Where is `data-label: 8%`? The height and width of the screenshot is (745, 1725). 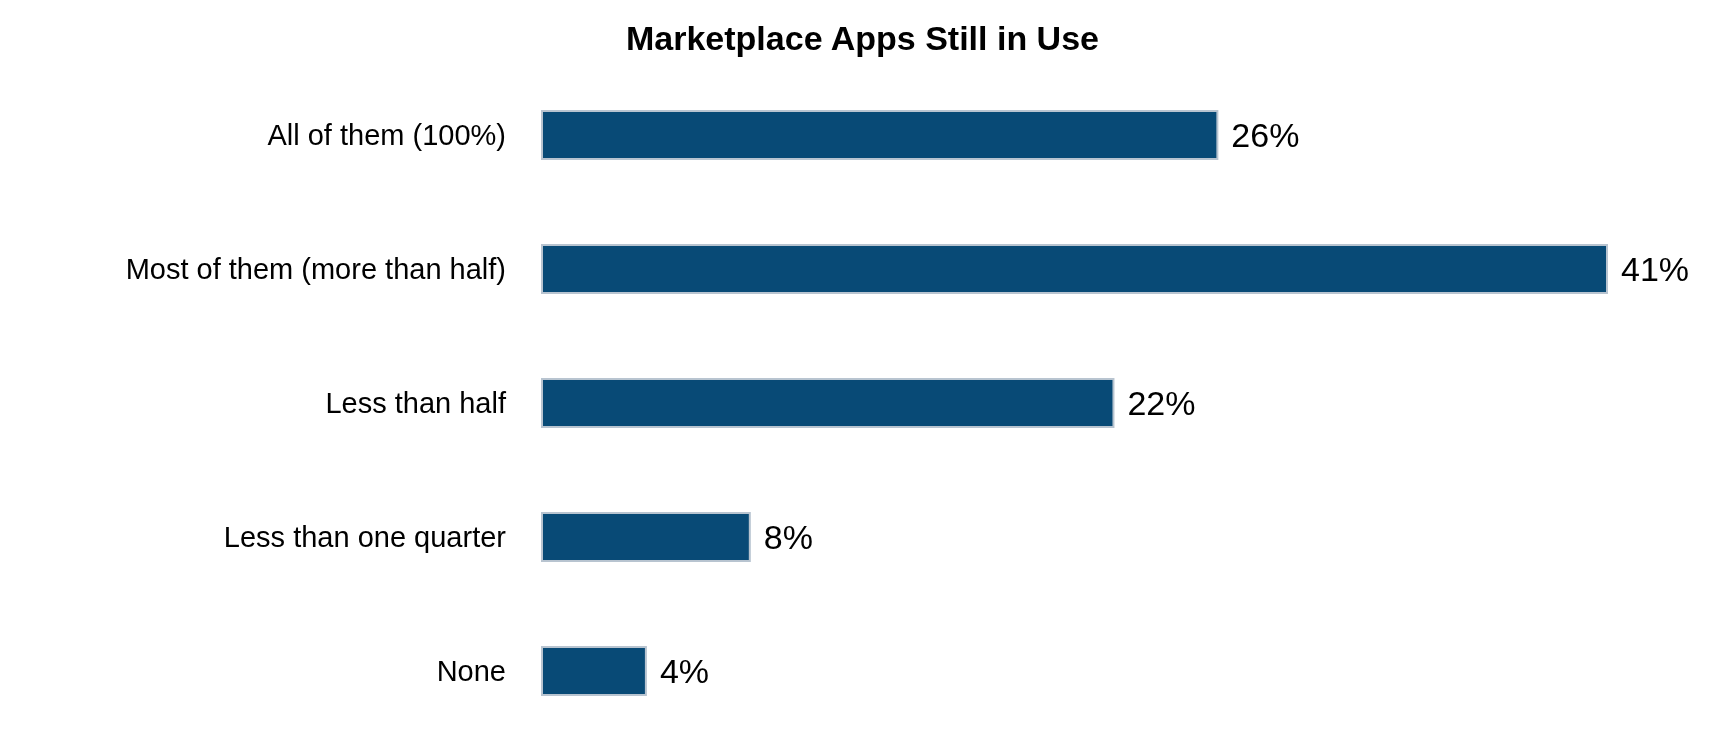 data-label: 8% is located at coordinates (788, 536).